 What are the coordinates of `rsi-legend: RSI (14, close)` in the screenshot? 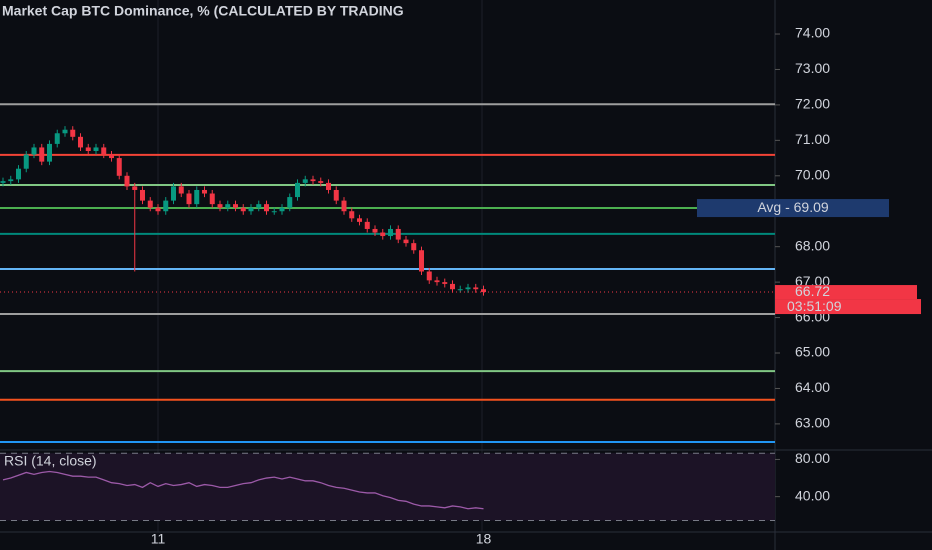 It's located at (50, 461).